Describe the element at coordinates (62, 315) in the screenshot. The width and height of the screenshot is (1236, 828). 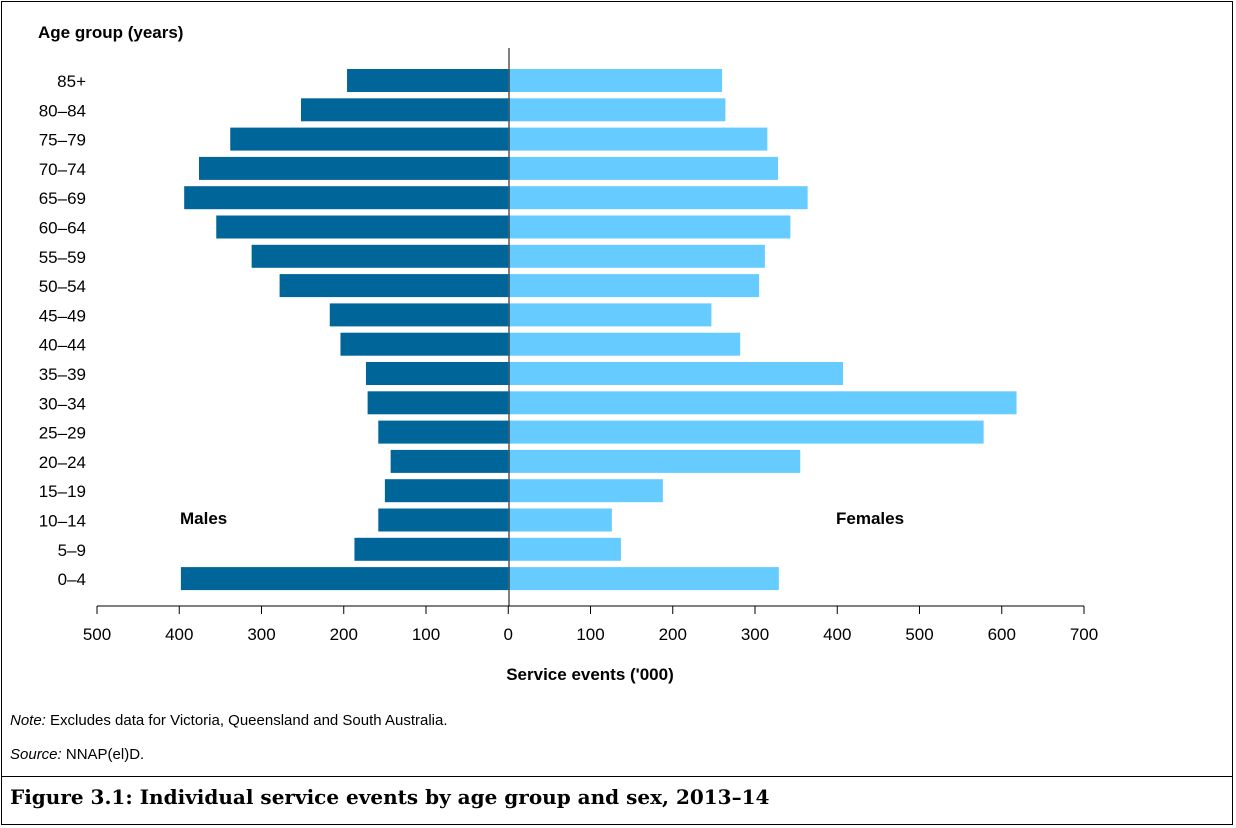
I see `y-tick-label: 45–49` at that location.